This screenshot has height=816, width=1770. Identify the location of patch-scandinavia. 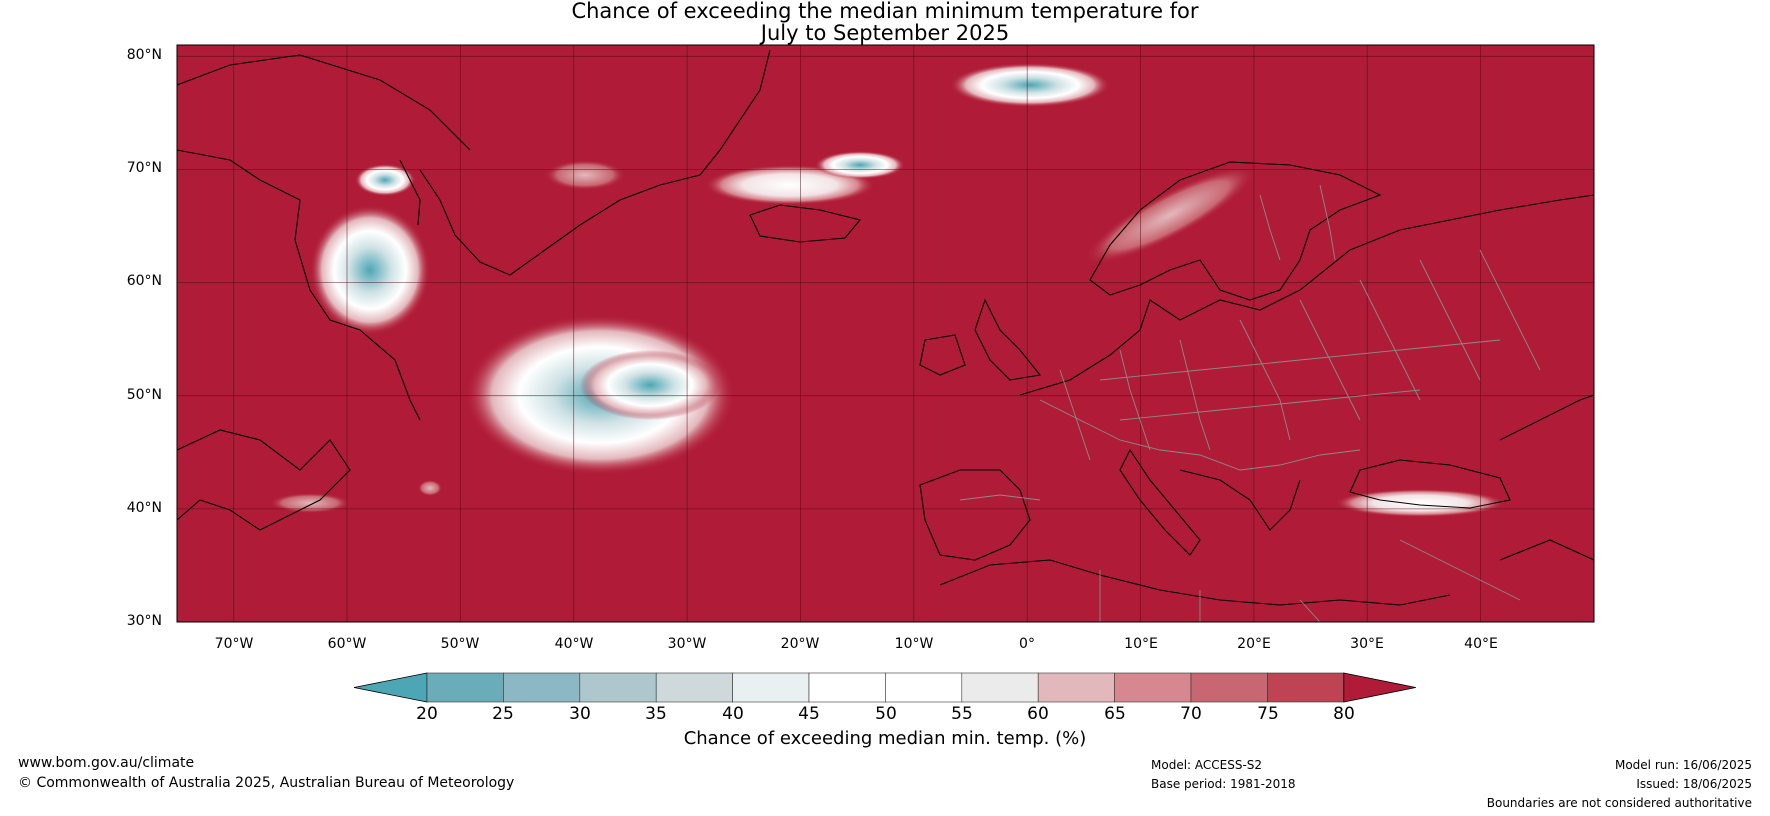
(1170, 215).